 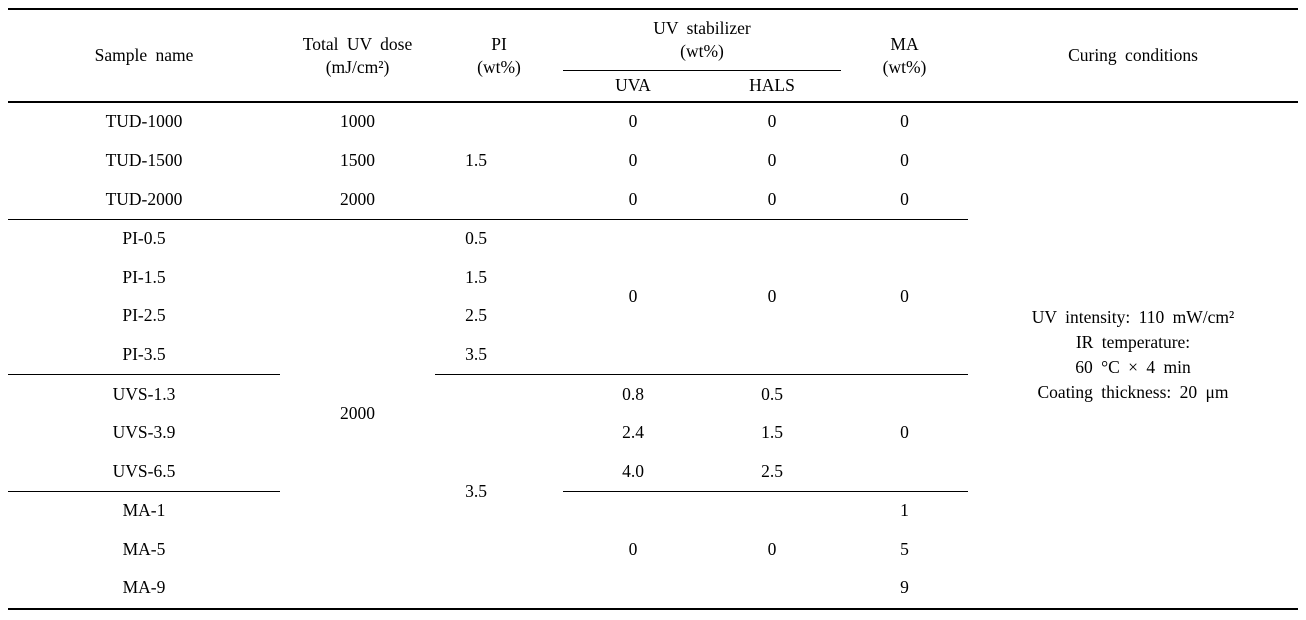 I want to click on cell-pi35-name: PI-3.5, so click(x=144, y=353).